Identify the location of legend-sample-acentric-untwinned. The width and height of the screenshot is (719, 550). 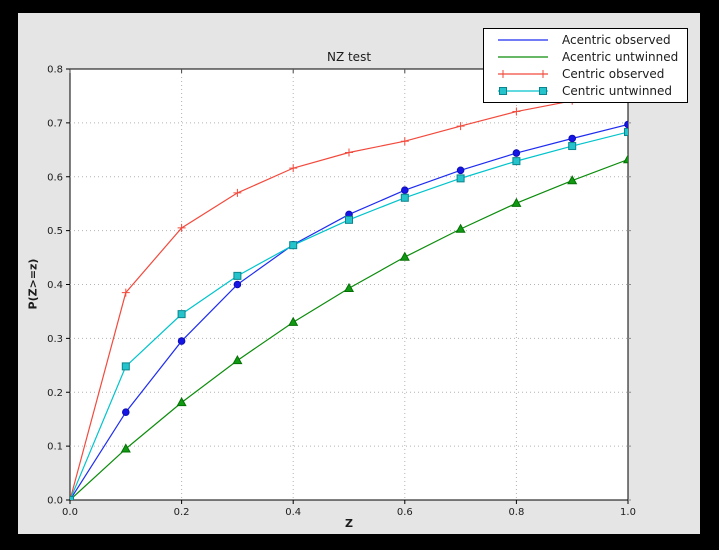
(523, 56).